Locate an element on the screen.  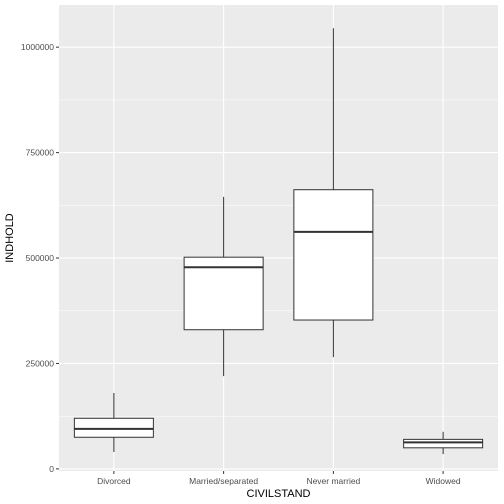
x-tick-label: Married/separated is located at coordinates (223, 481).